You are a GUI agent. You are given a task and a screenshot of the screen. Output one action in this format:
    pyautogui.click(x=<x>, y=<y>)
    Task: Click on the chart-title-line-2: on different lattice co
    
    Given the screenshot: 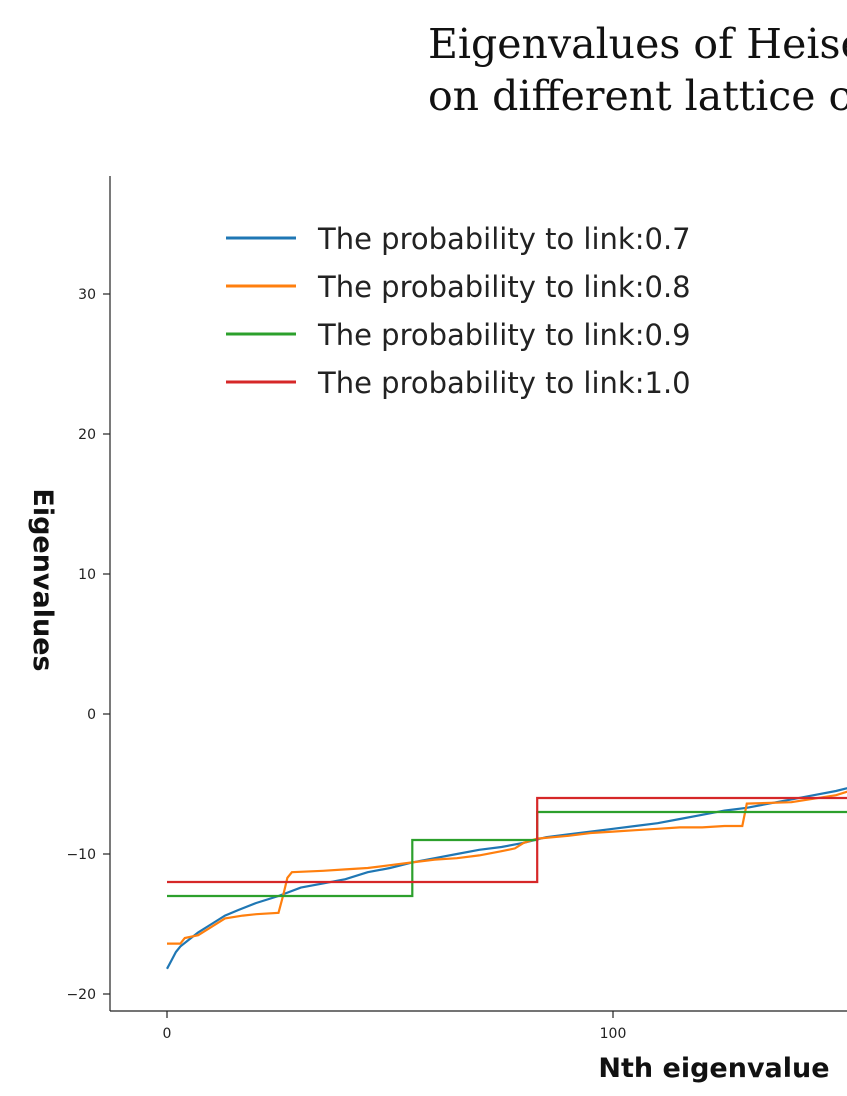 What is the action you would take?
    pyautogui.click(x=637, y=96)
    